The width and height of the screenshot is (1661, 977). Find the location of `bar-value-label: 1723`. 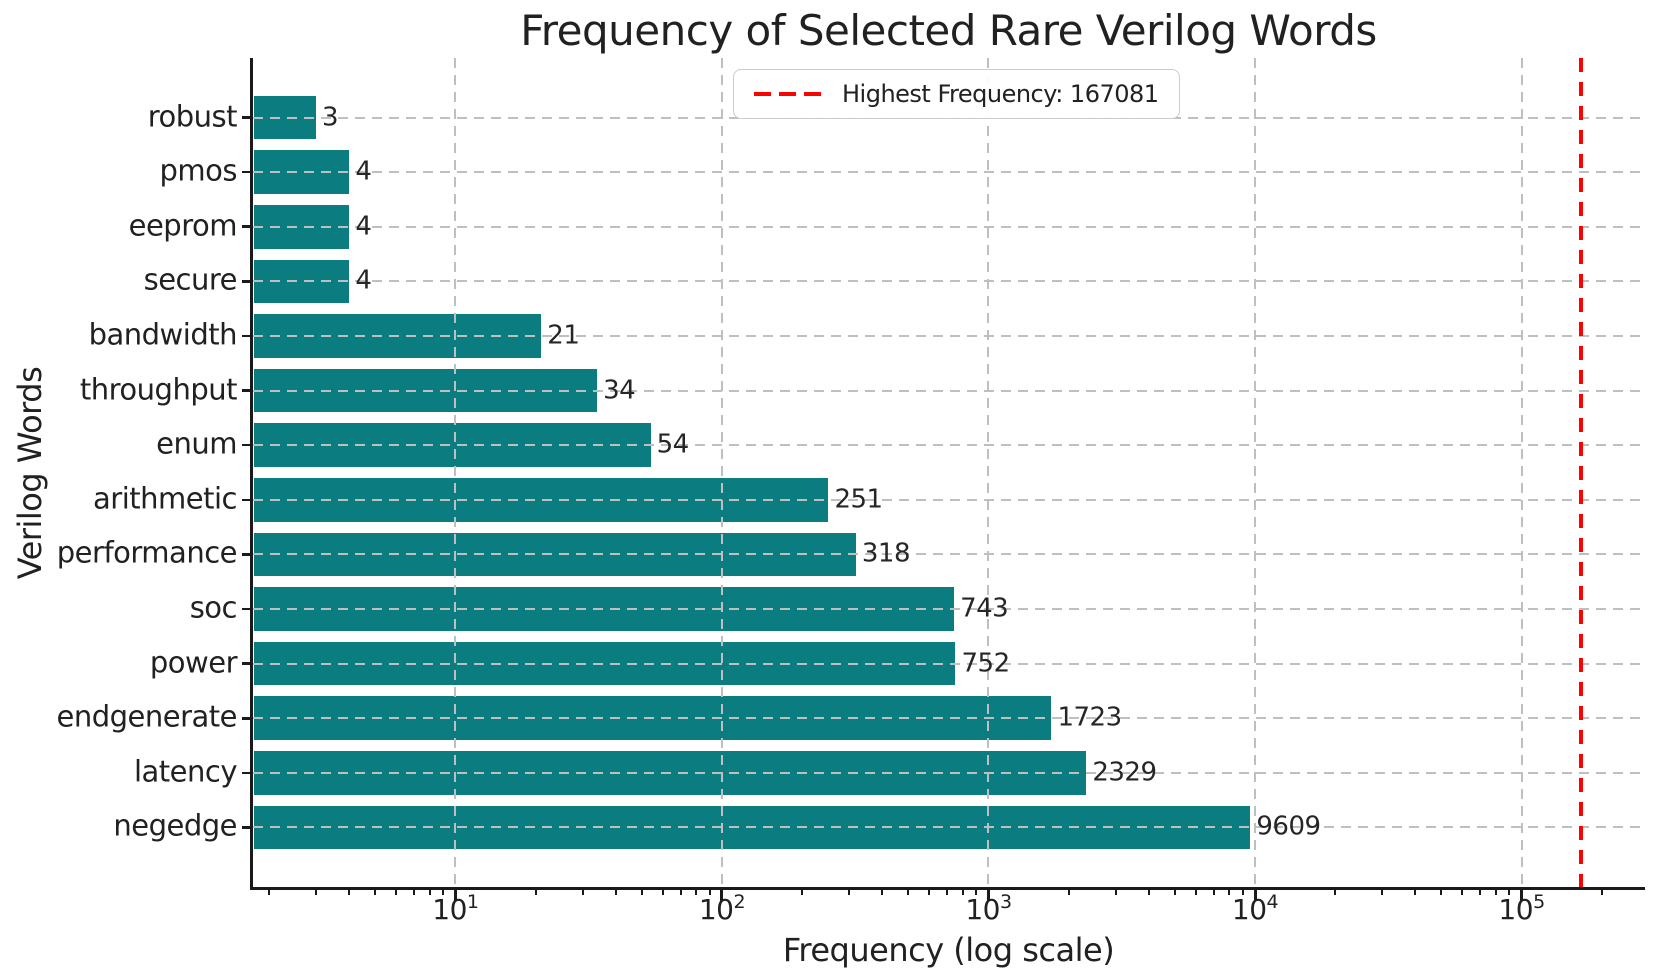

bar-value-label: 1723 is located at coordinates (1089, 717).